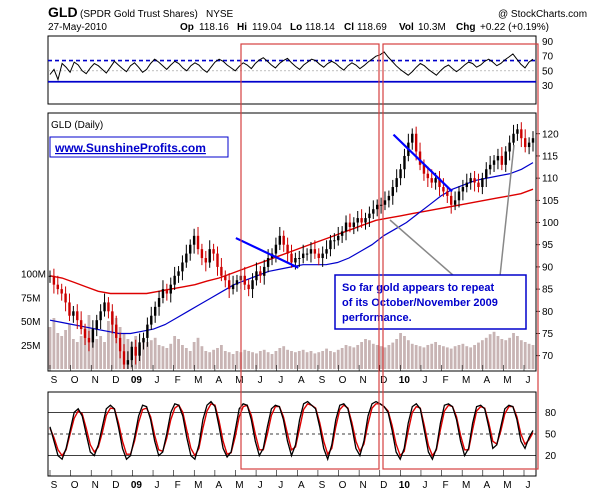  What do you see at coordinates (550, 223) in the screenshot?
I see `price-y-tick-label: 100` at bounding box center [550, 223].